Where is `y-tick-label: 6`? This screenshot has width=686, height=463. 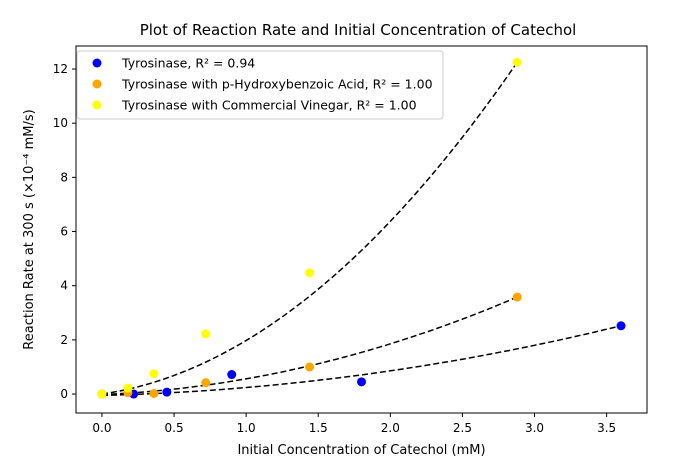 y-tick-label: 6 is located at coordinates (64, 232).